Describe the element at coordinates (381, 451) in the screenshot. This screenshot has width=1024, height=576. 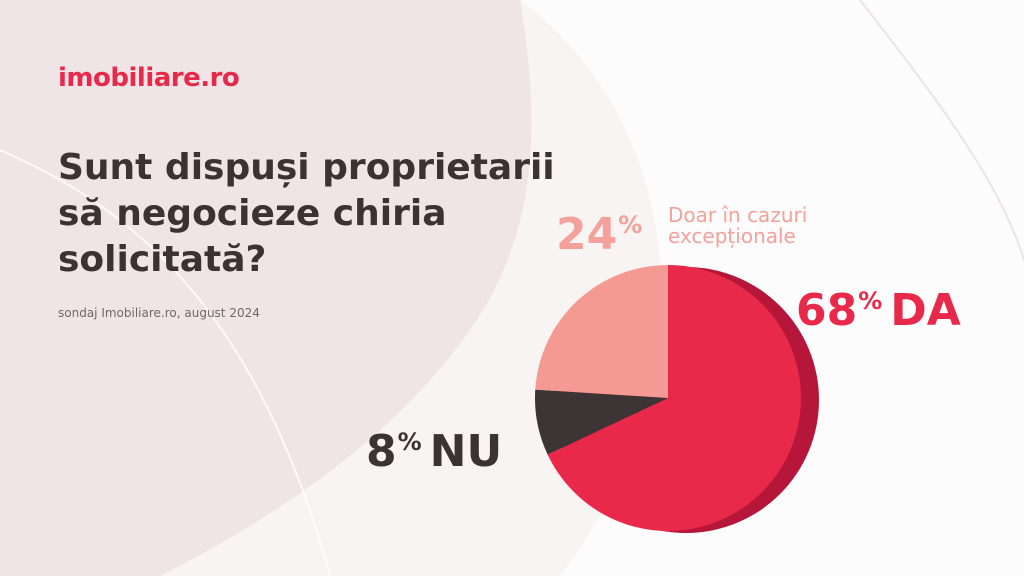
I see `label-nu-number: 8` at that location.